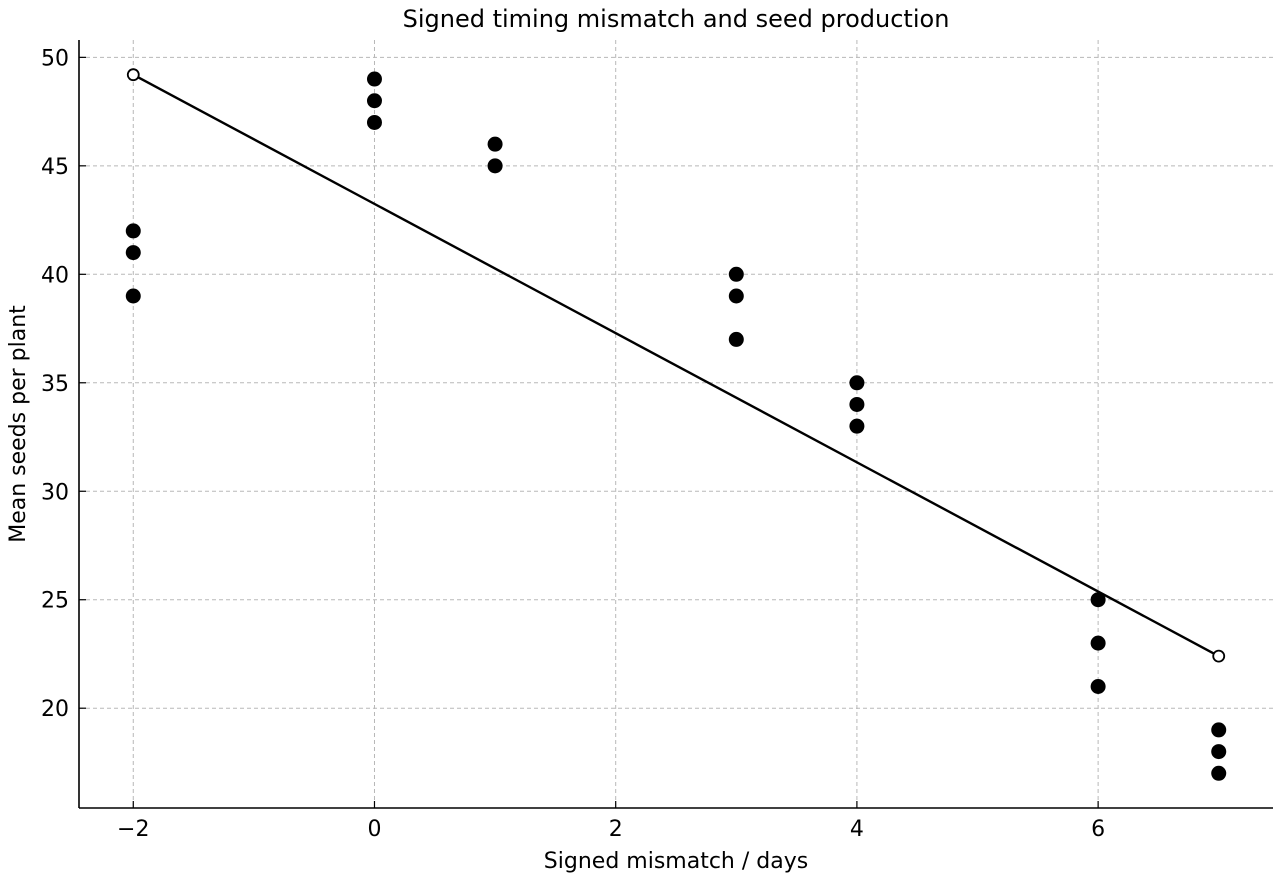  Describe the element at coordinates (857, 829) in the screenshot. I see `x-tick-label: 4` at that location.